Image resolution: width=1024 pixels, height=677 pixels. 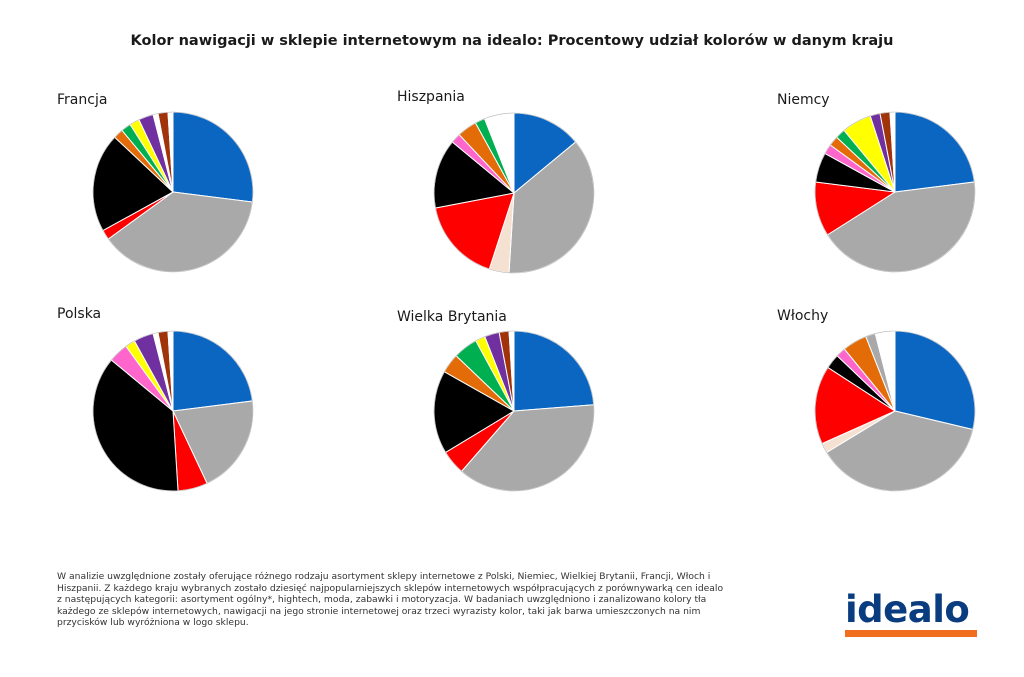 I want to click on pie-label: Włochy, so click(x=803, y=316).